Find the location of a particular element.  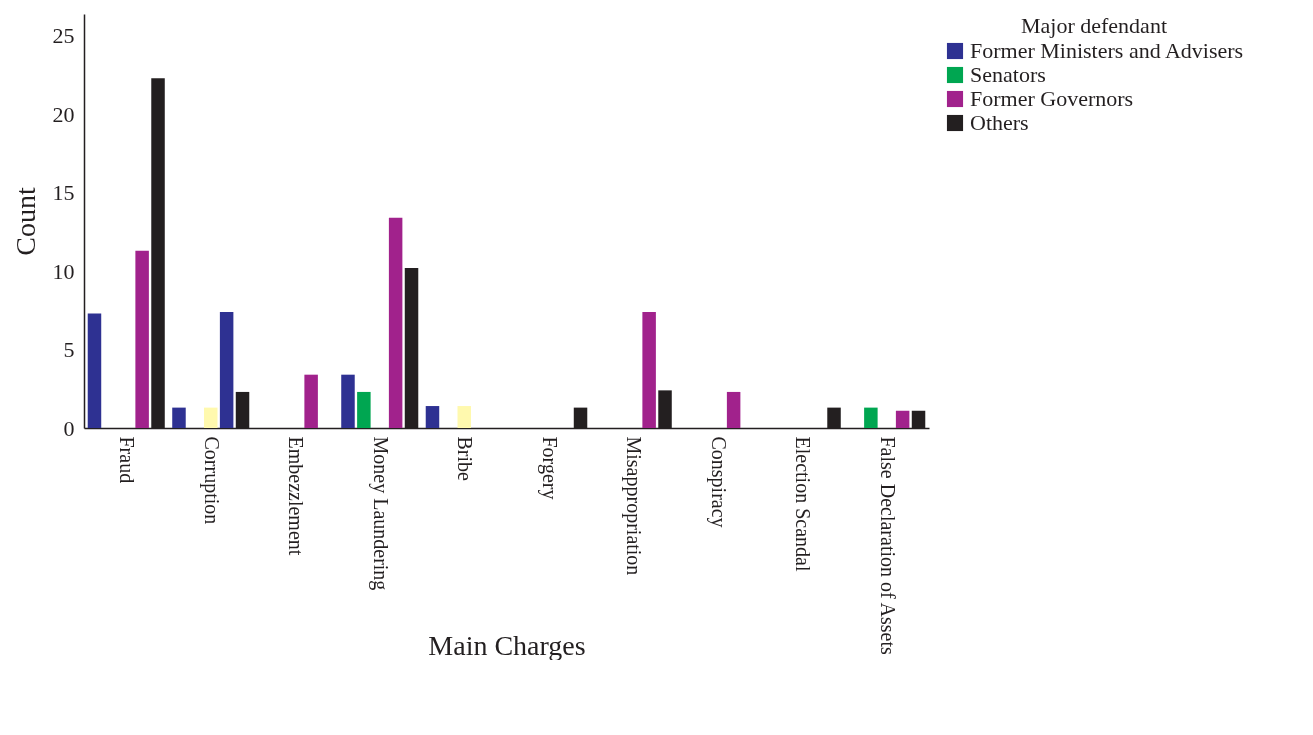

y-tick-label: 5 is located at coordinates (69, 350).